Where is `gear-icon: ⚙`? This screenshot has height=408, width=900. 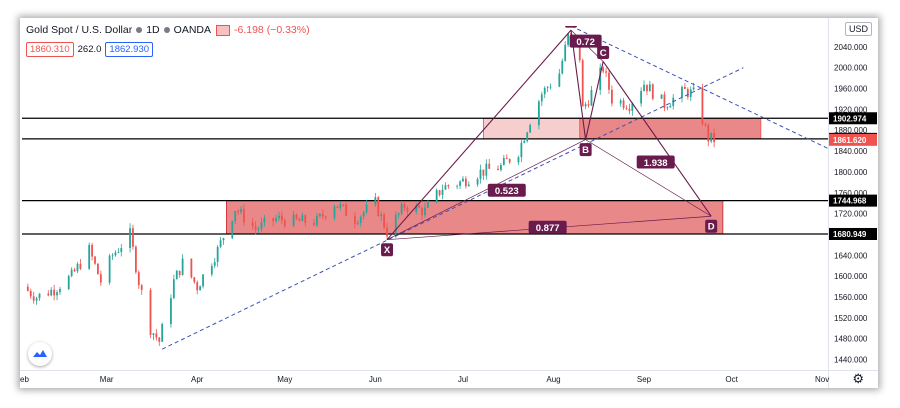
gear-icon: ⚙ is located at coordinates (858, 378).